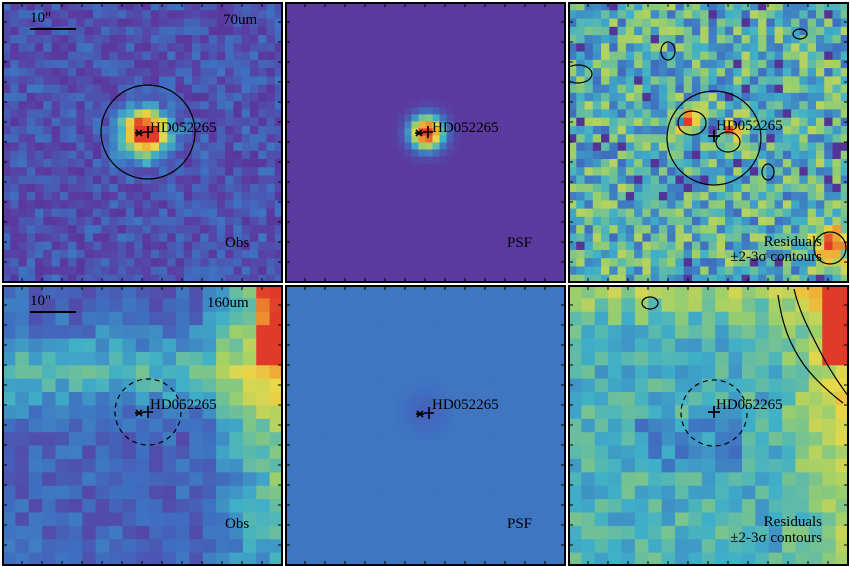 The width and height of the screenshot is (850, 566). I want to click on wavelength-label: 160um, so click(228, 303).